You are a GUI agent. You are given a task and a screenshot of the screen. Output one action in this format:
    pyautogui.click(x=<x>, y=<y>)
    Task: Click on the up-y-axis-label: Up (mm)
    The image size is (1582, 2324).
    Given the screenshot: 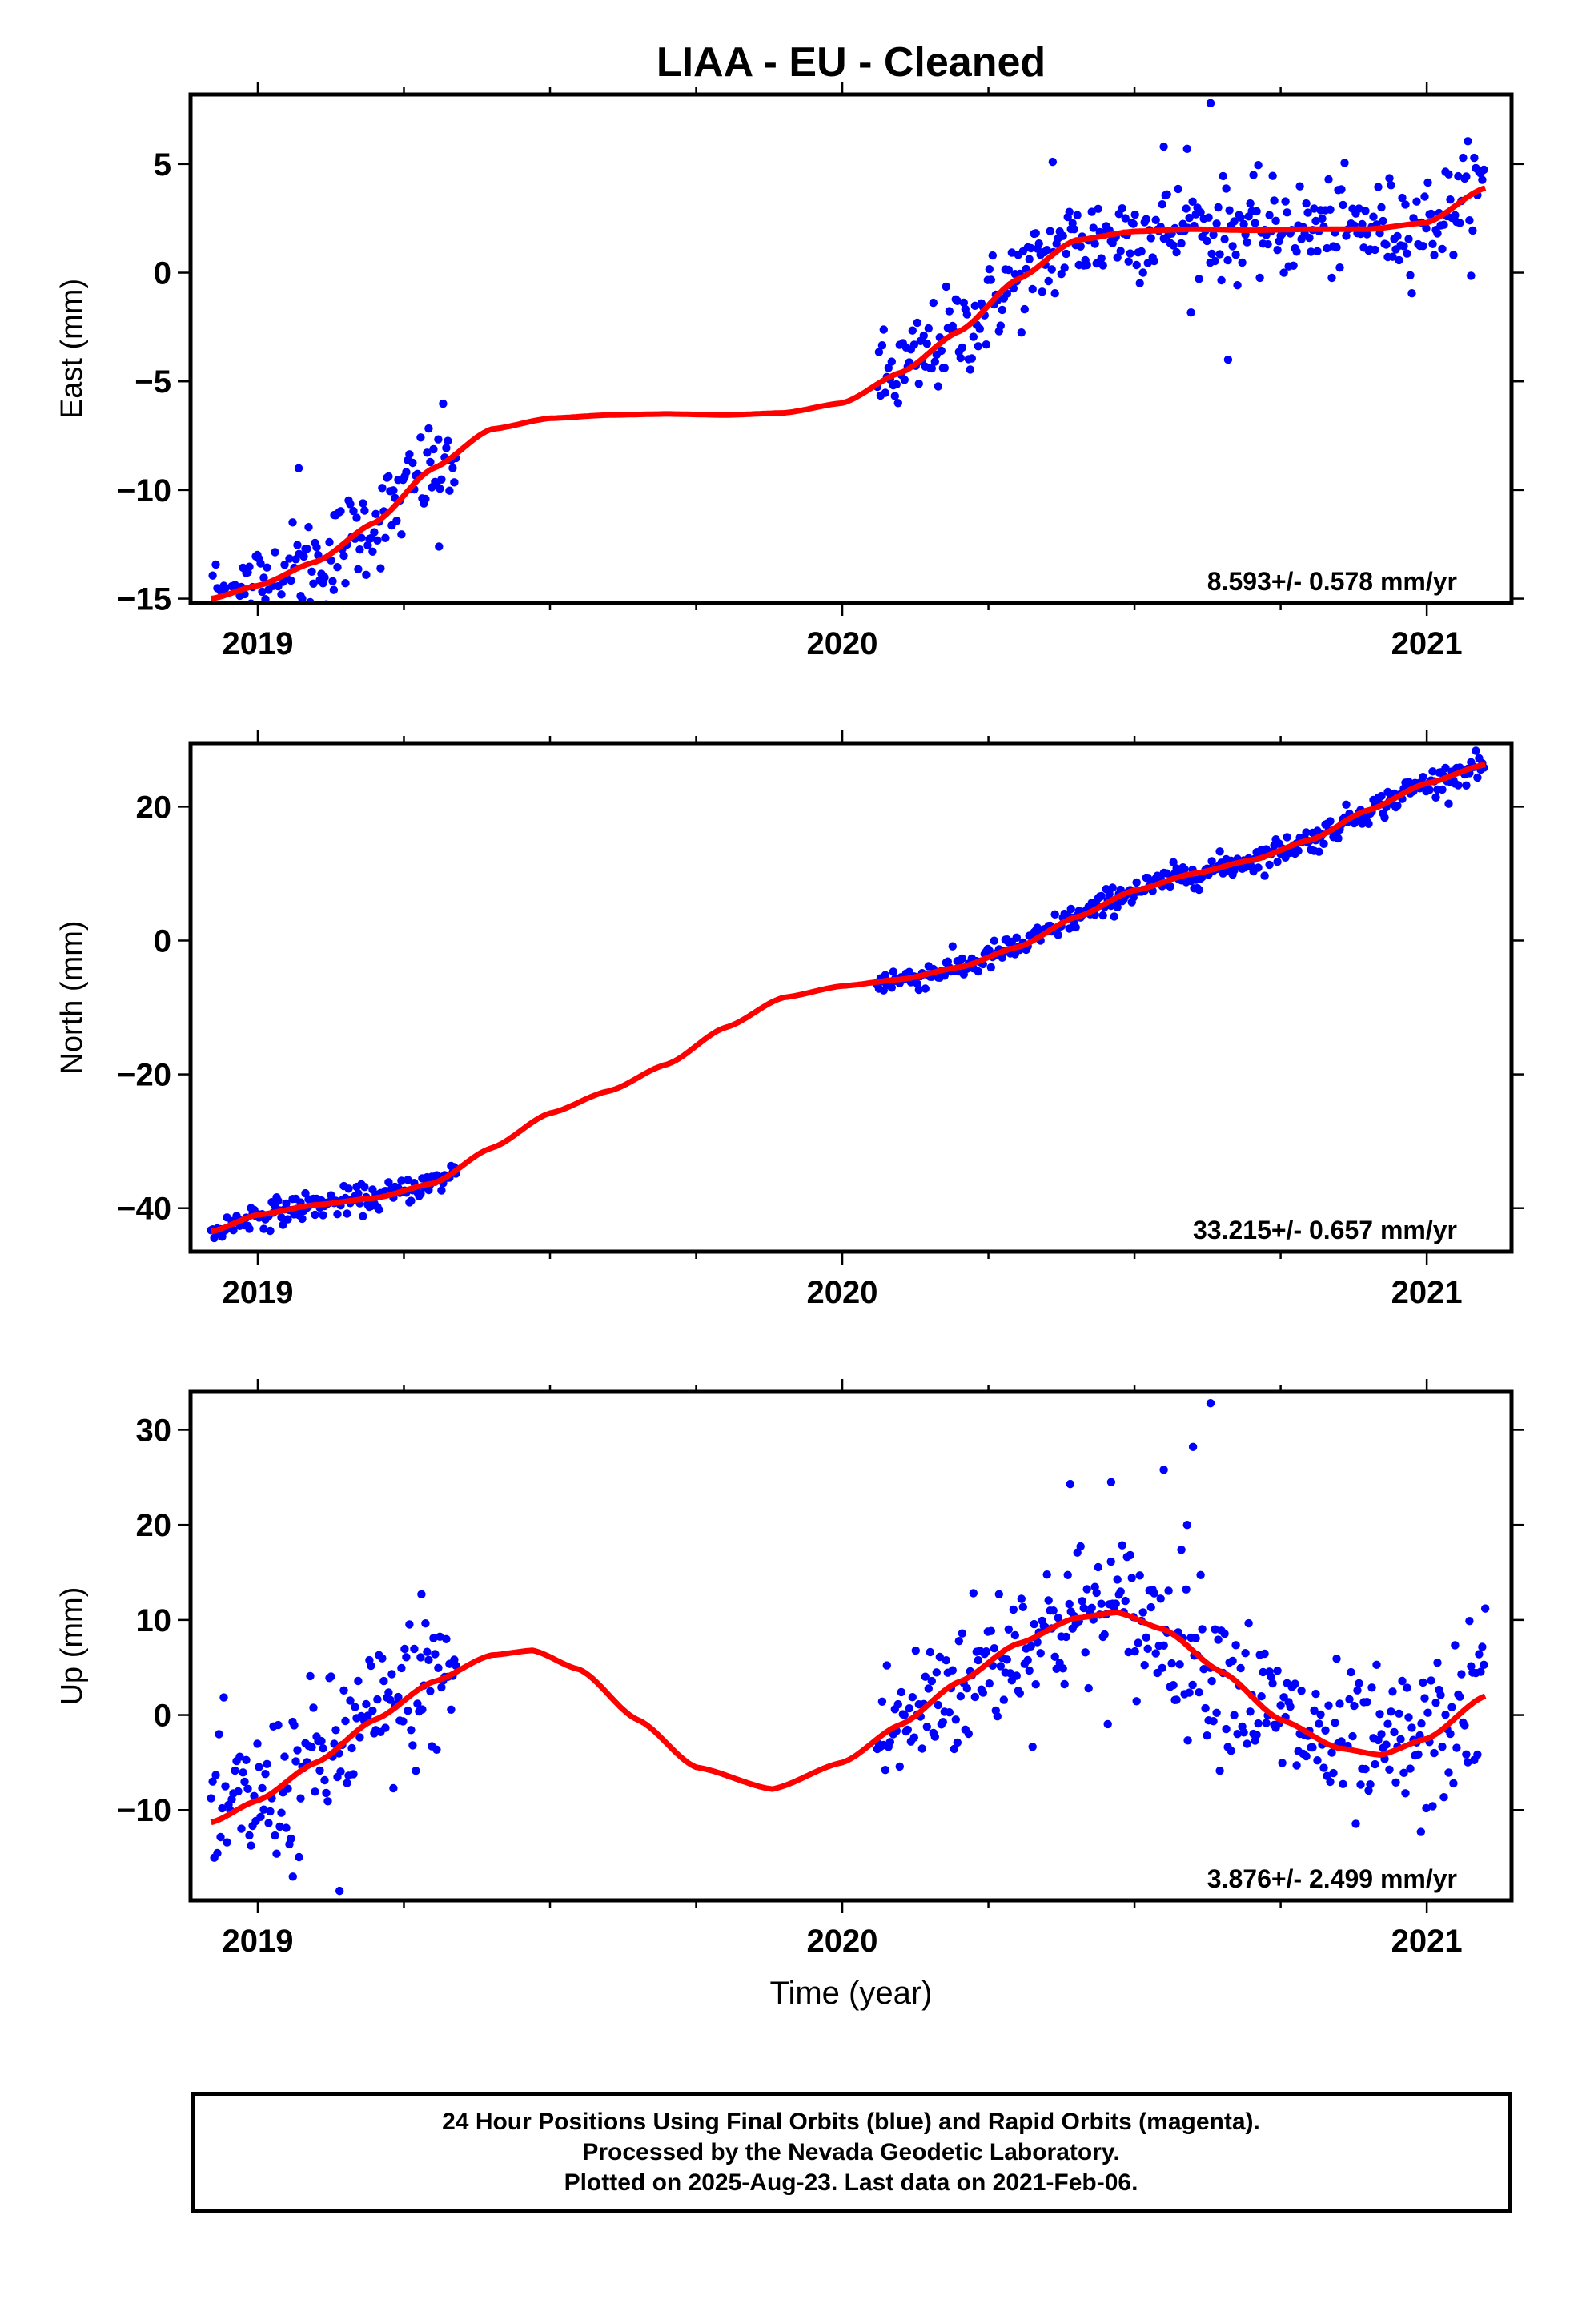 What is the action you would take?
    pyautogui.click(x=72, y=1646)
    